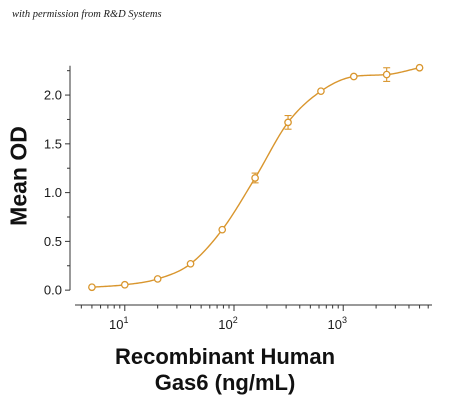 This screenshot has height=410, width=450. Describe the element at coordinates (53, 192) in the screenshot. I see `y-tick-label: 1.0` at that location.